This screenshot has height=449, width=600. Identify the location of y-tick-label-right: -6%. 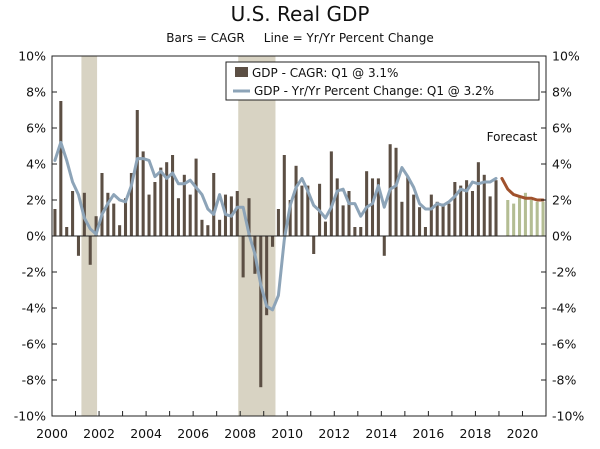
(564, 344).